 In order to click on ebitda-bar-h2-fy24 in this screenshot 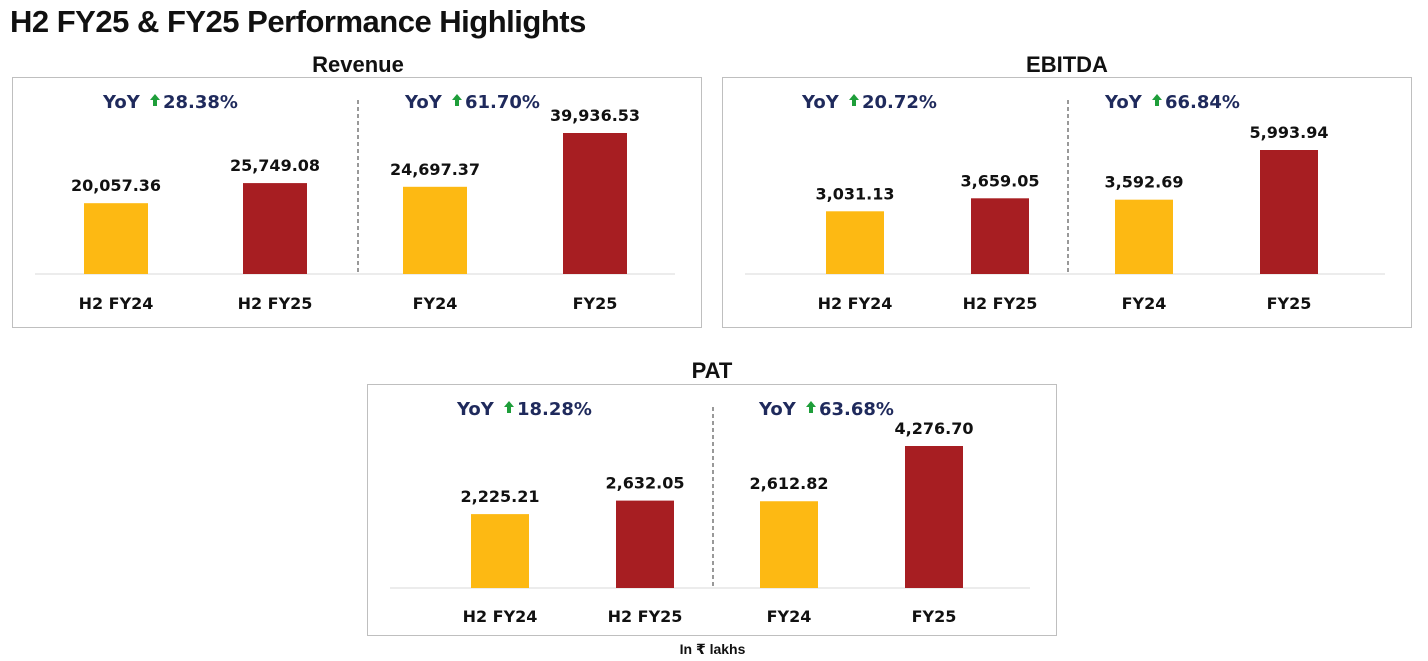, I will do `click(855, 242)`.